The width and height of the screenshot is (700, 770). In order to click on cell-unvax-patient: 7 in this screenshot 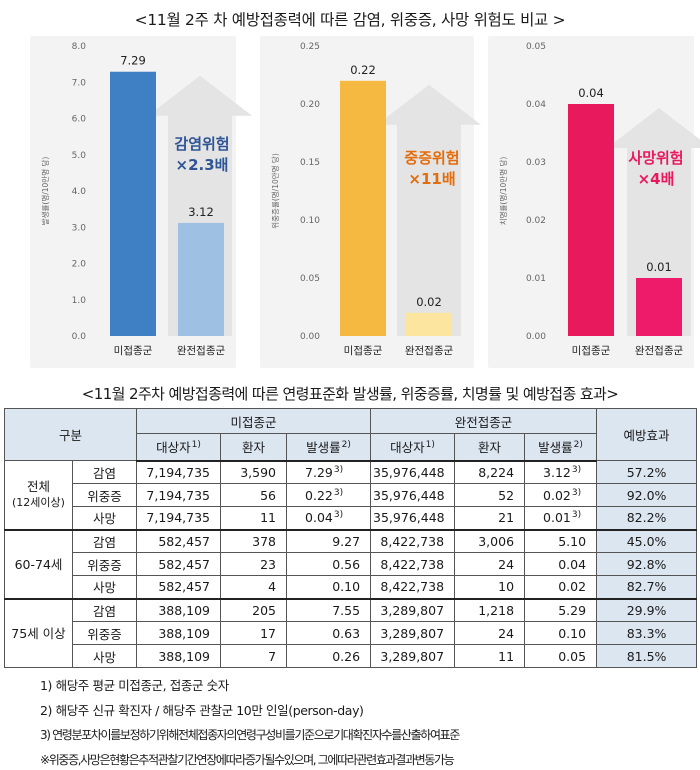, I will do `click(254, 656)`.